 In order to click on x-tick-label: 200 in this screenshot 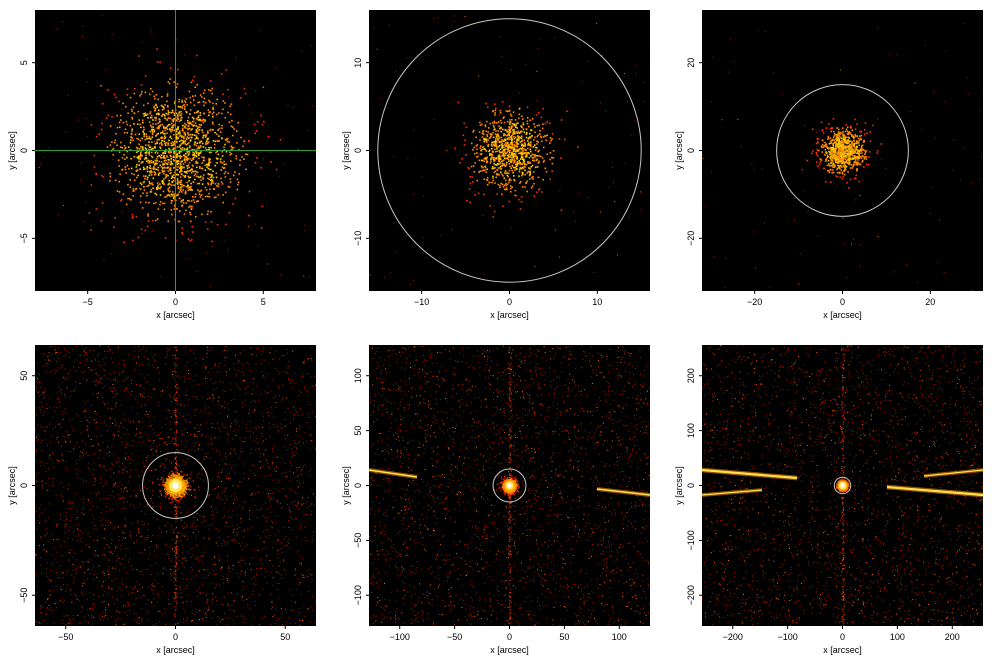, I will do `click(952, 637)`.